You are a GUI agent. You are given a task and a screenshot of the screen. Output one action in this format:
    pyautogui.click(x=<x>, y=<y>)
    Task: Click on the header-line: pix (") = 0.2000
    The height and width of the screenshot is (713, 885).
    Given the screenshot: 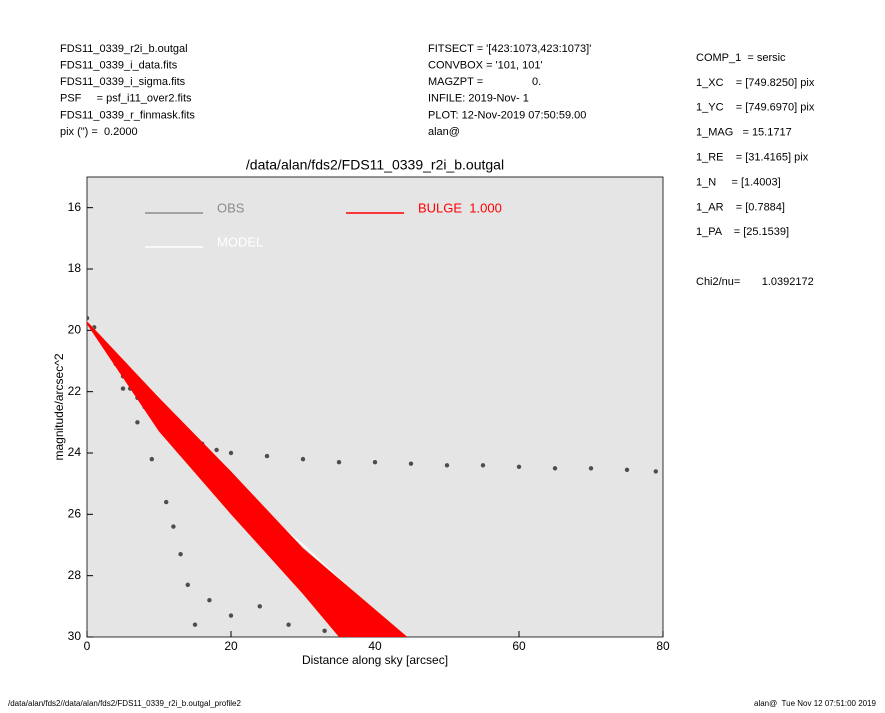 What is the action you would take?
    pyautogui.click(x=99, y=132)
    